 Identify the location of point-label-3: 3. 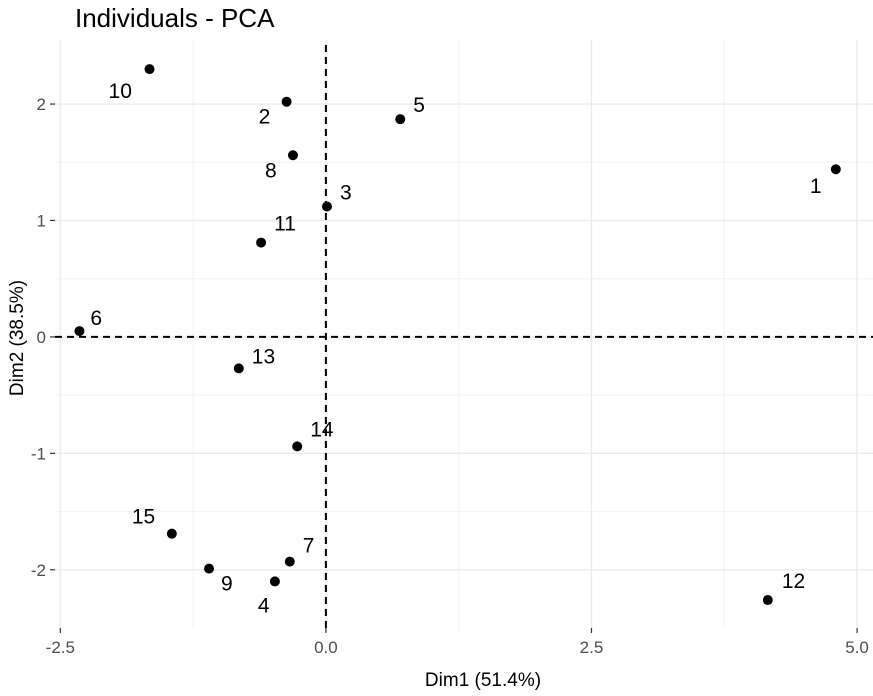
(346, 193).